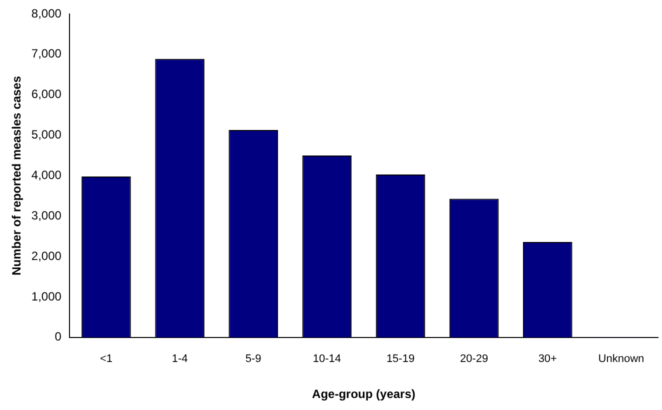 The width and height of the screenshot is (662, 410). What do you see at coordinates (58, 337) in the screenshot?
I see `y-tick-label: 0` at bounding box center [58, 337].